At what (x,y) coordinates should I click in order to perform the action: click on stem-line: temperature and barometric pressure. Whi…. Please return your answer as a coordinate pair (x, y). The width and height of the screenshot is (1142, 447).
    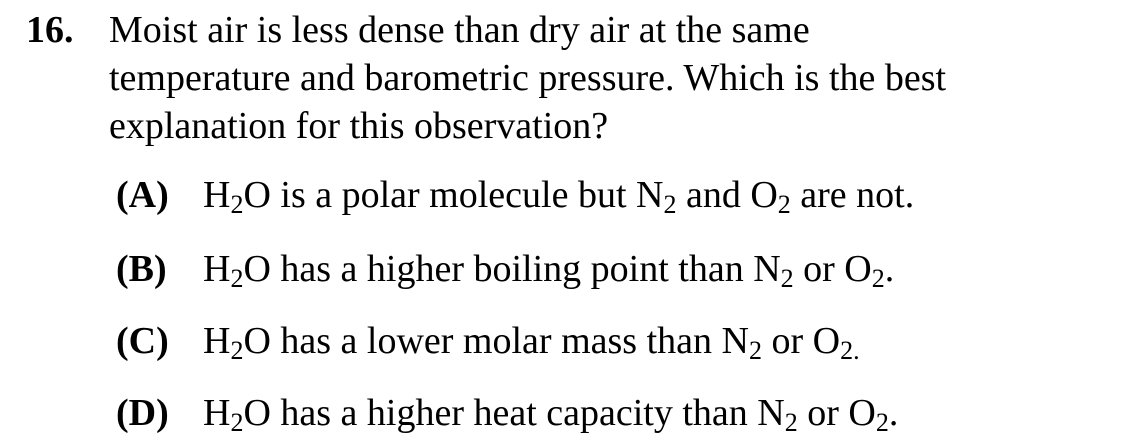
    Looking at the image, I should click on (528, 78).